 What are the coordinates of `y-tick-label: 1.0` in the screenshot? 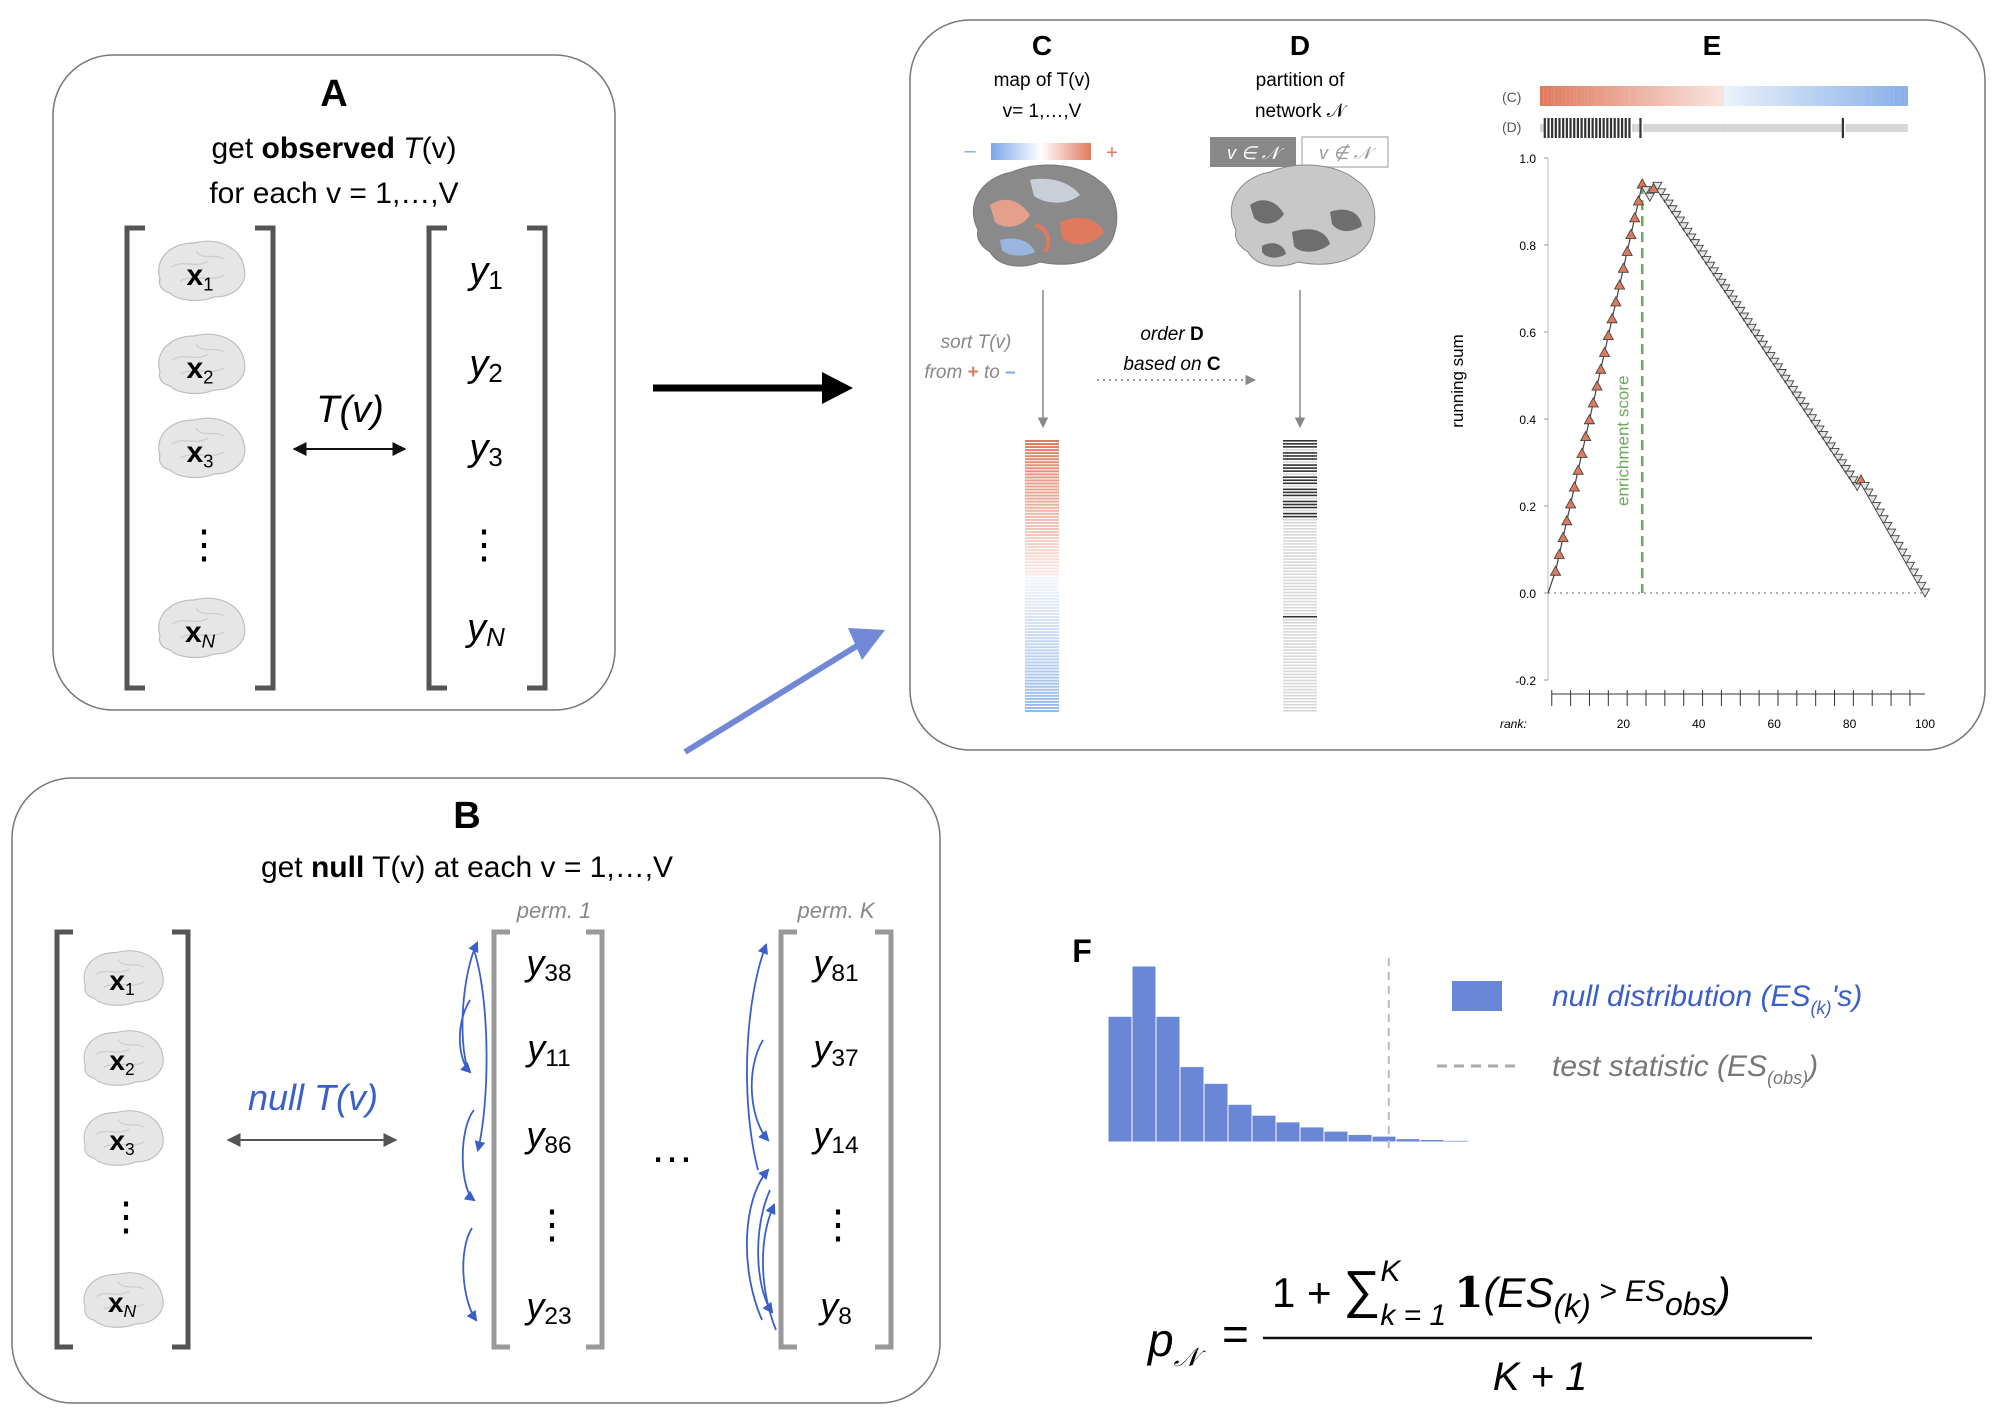 It's located at (1527, 159).